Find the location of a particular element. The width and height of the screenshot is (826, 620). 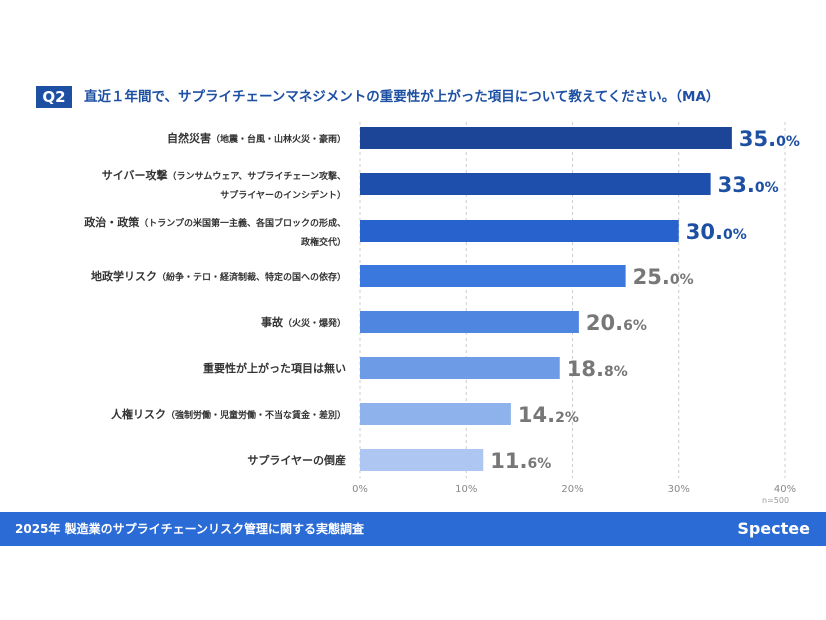

value-label: 20.6% is located at coordinates (616, 323).